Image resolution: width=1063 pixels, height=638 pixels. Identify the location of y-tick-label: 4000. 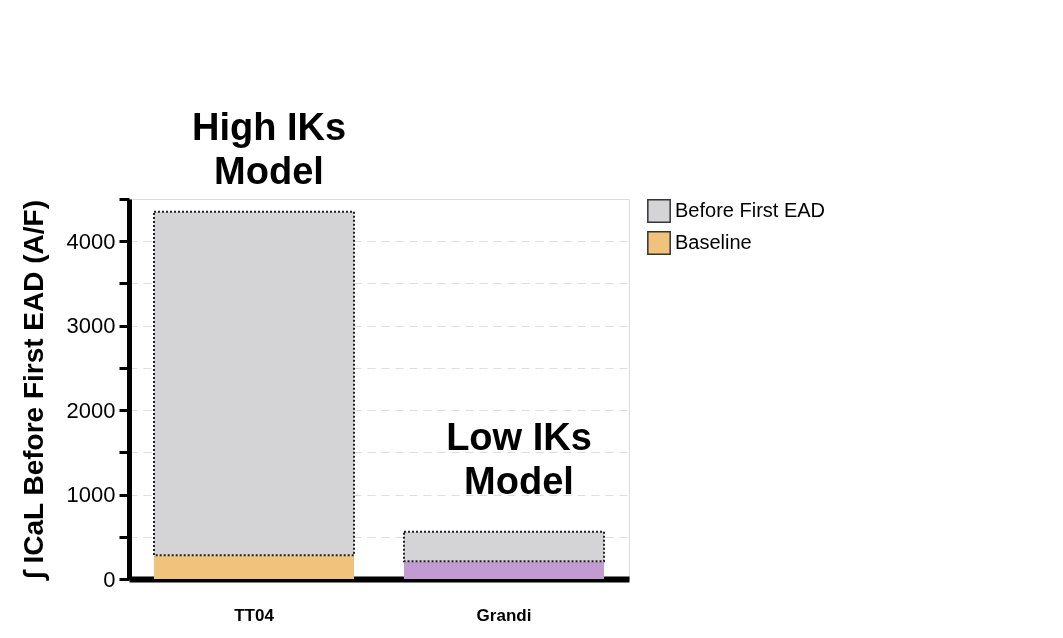
(91, 241).